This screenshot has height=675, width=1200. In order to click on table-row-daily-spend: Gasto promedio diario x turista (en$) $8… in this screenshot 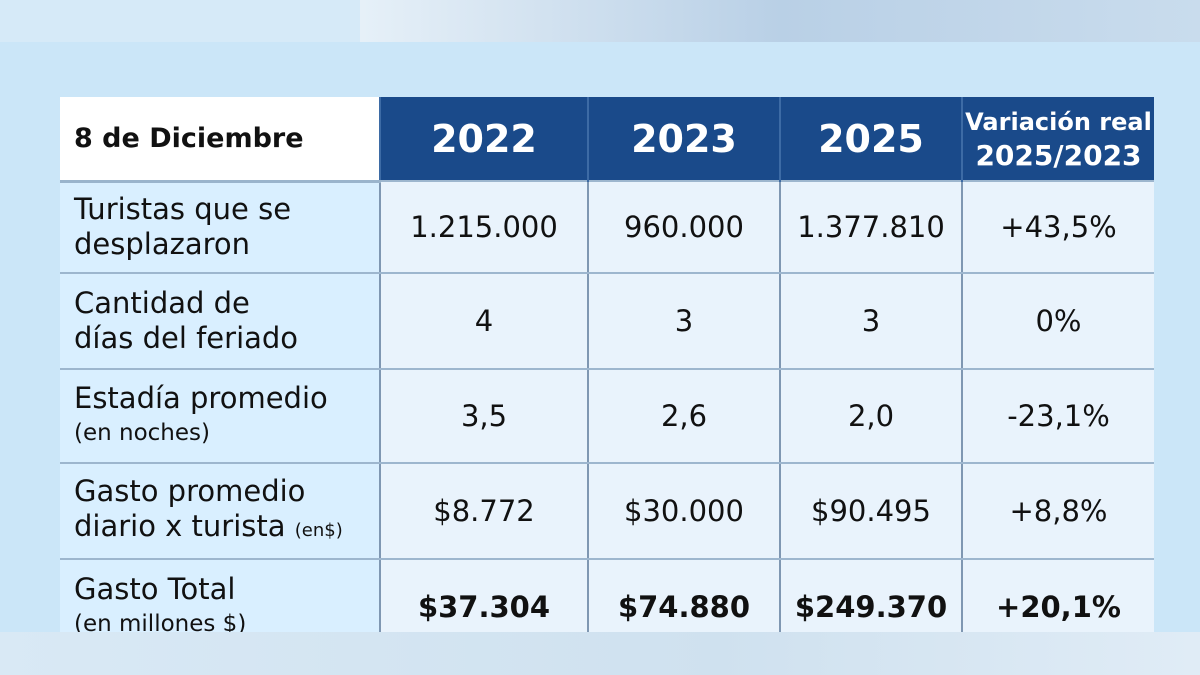, I will do `click(607, 511)`.